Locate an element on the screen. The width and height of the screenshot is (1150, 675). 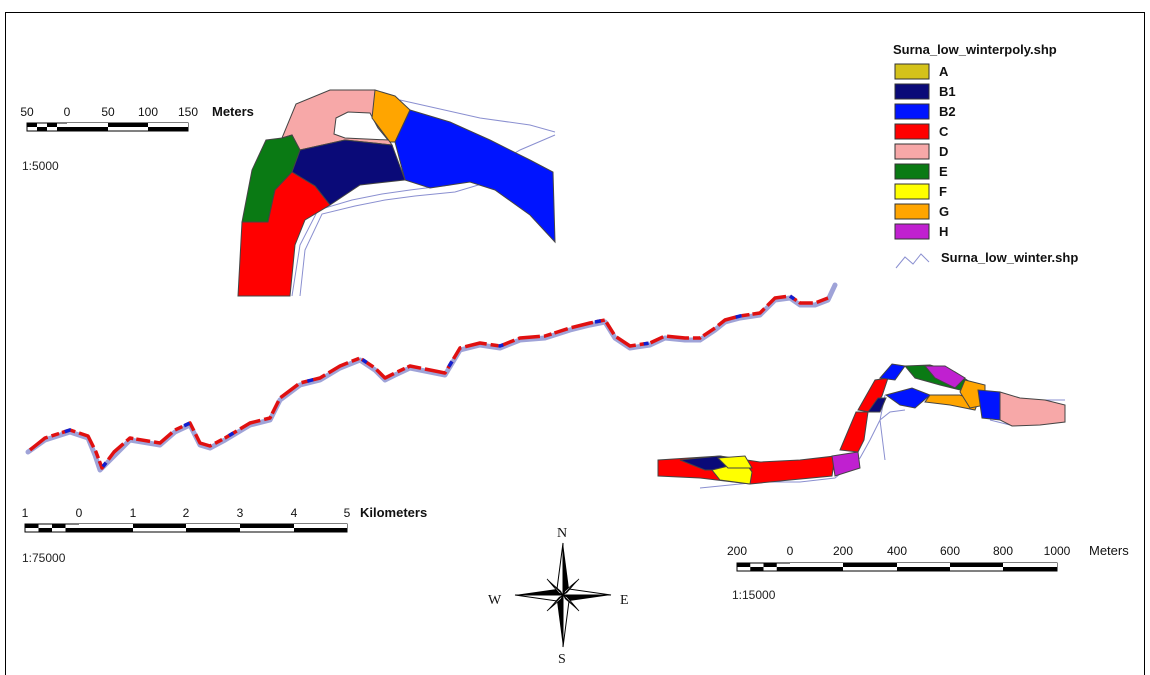
scalebar-overview-unit: Kilometers is located at coordinates (393, 512).